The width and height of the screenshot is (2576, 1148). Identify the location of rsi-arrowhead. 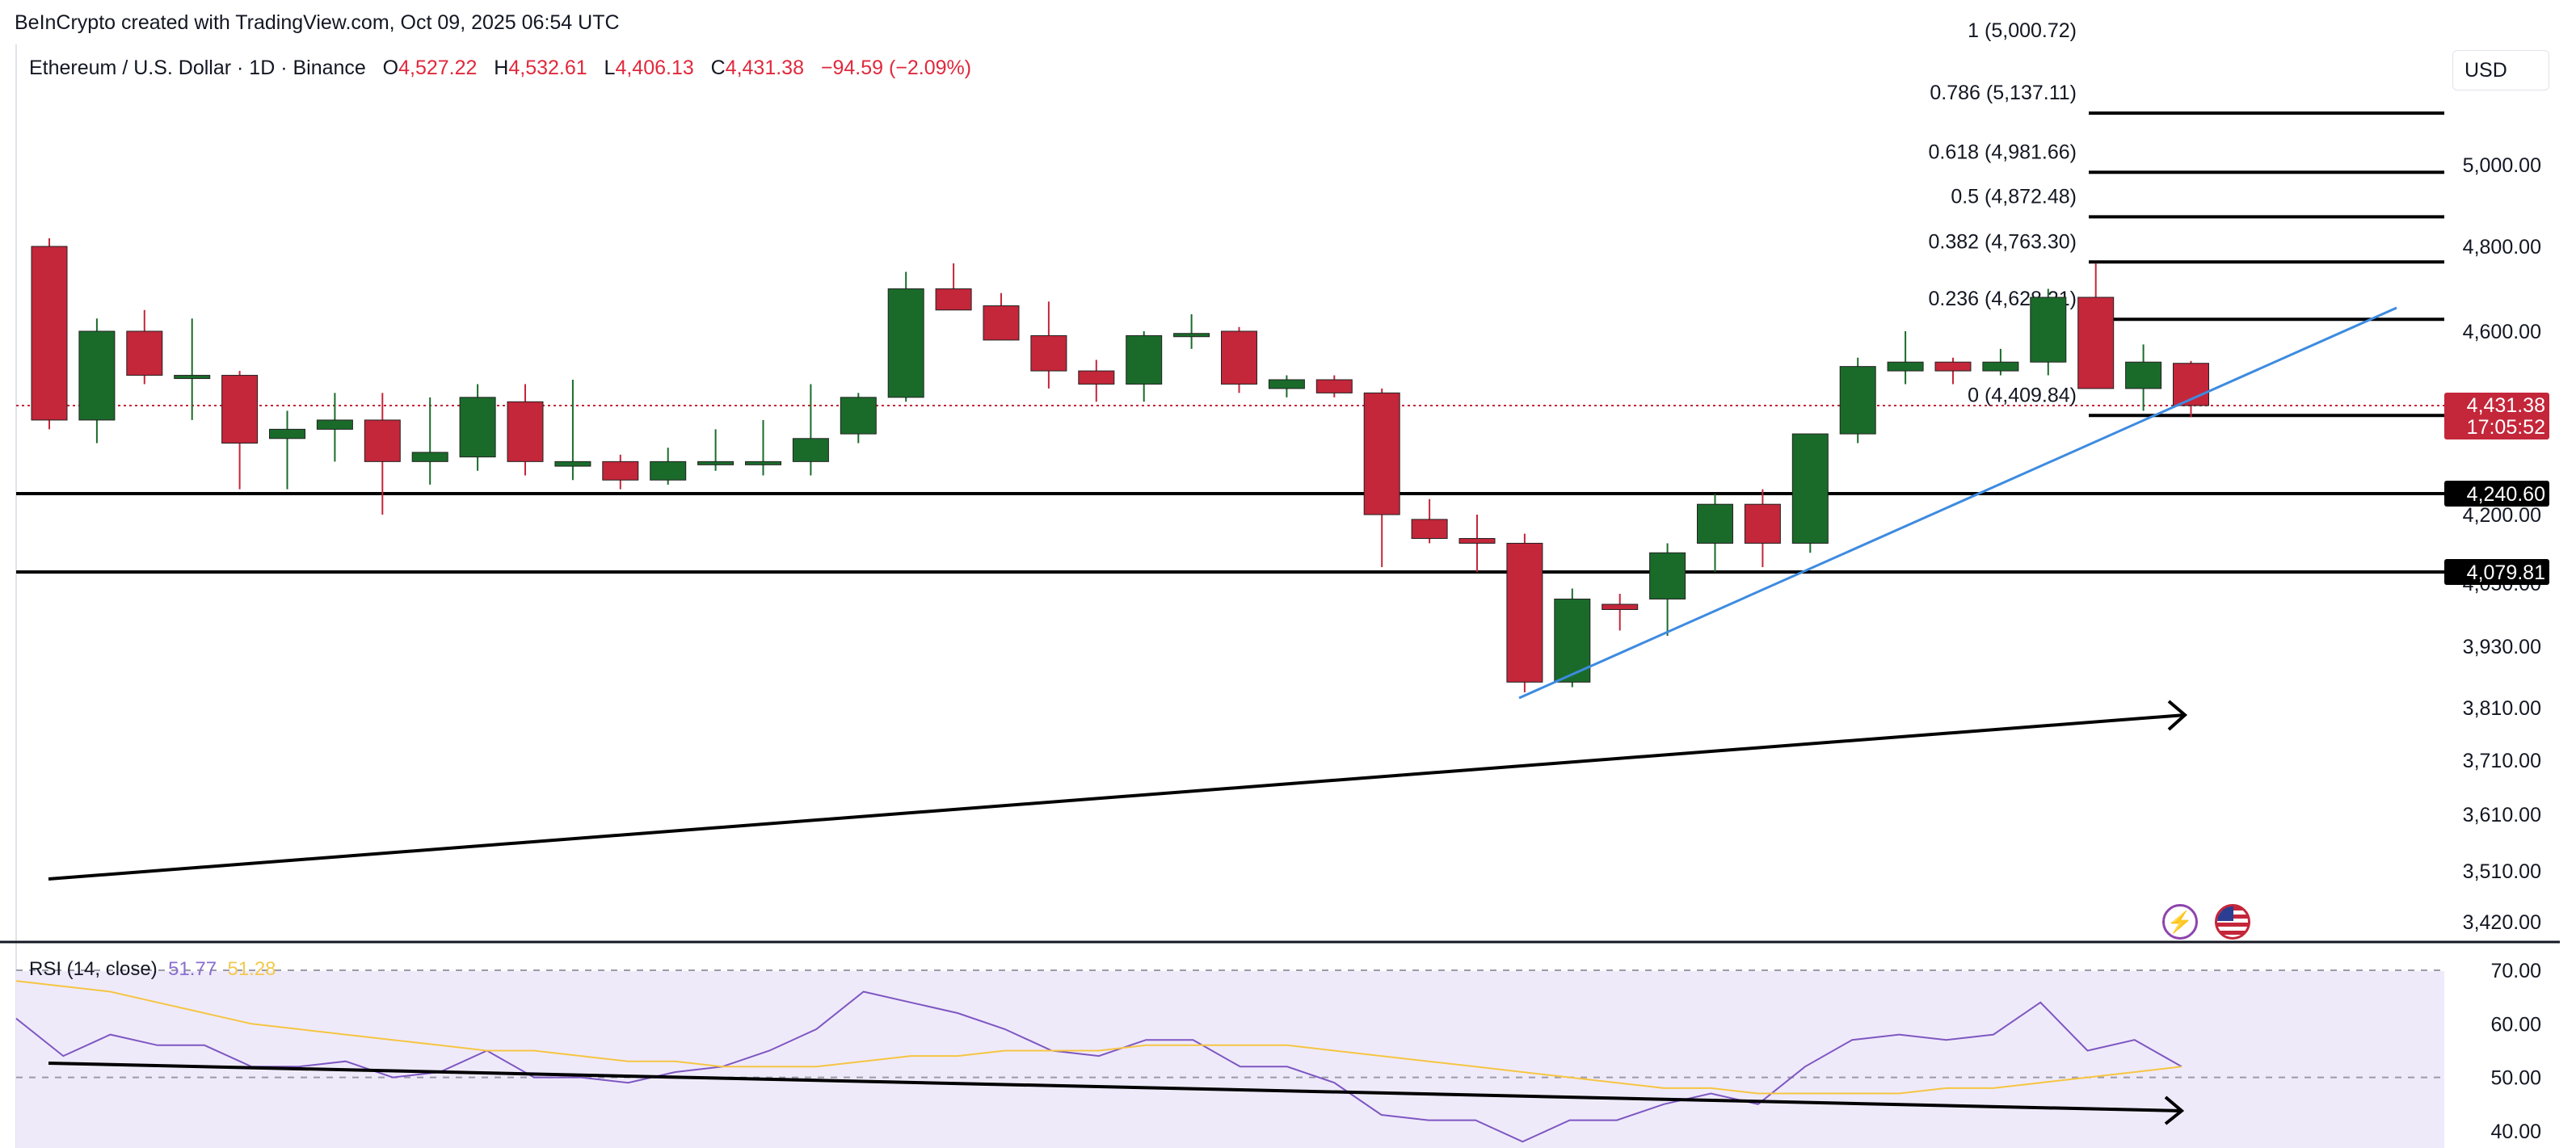
(2174, 1110).